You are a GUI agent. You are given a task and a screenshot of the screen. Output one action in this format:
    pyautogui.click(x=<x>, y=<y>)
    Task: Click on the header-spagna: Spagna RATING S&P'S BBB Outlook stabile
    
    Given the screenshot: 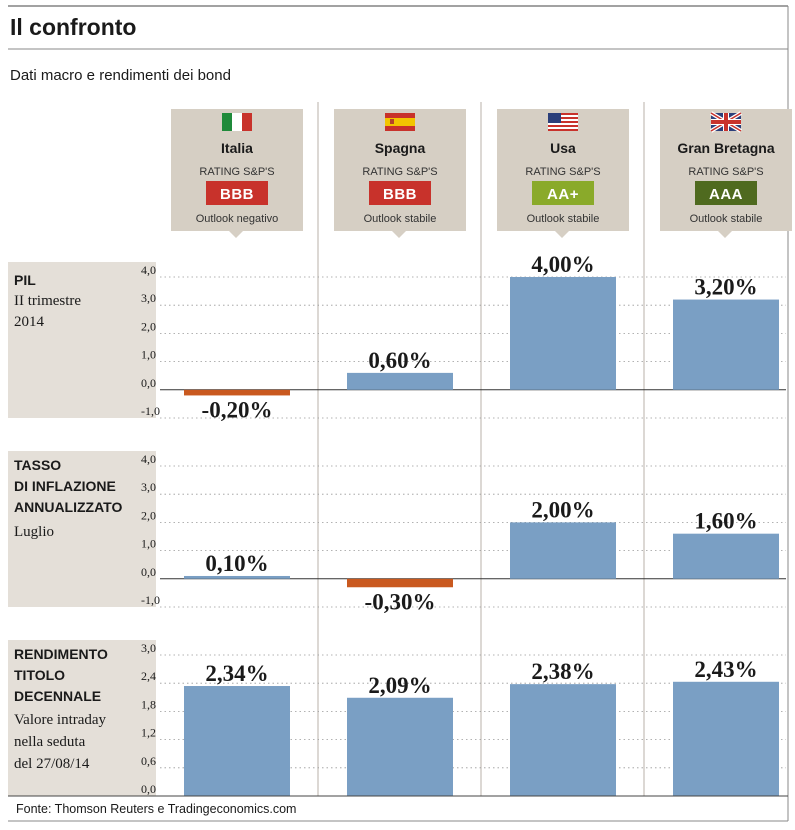 What is the action you would take?
    pyautogui.click(x=400, y=173)
    